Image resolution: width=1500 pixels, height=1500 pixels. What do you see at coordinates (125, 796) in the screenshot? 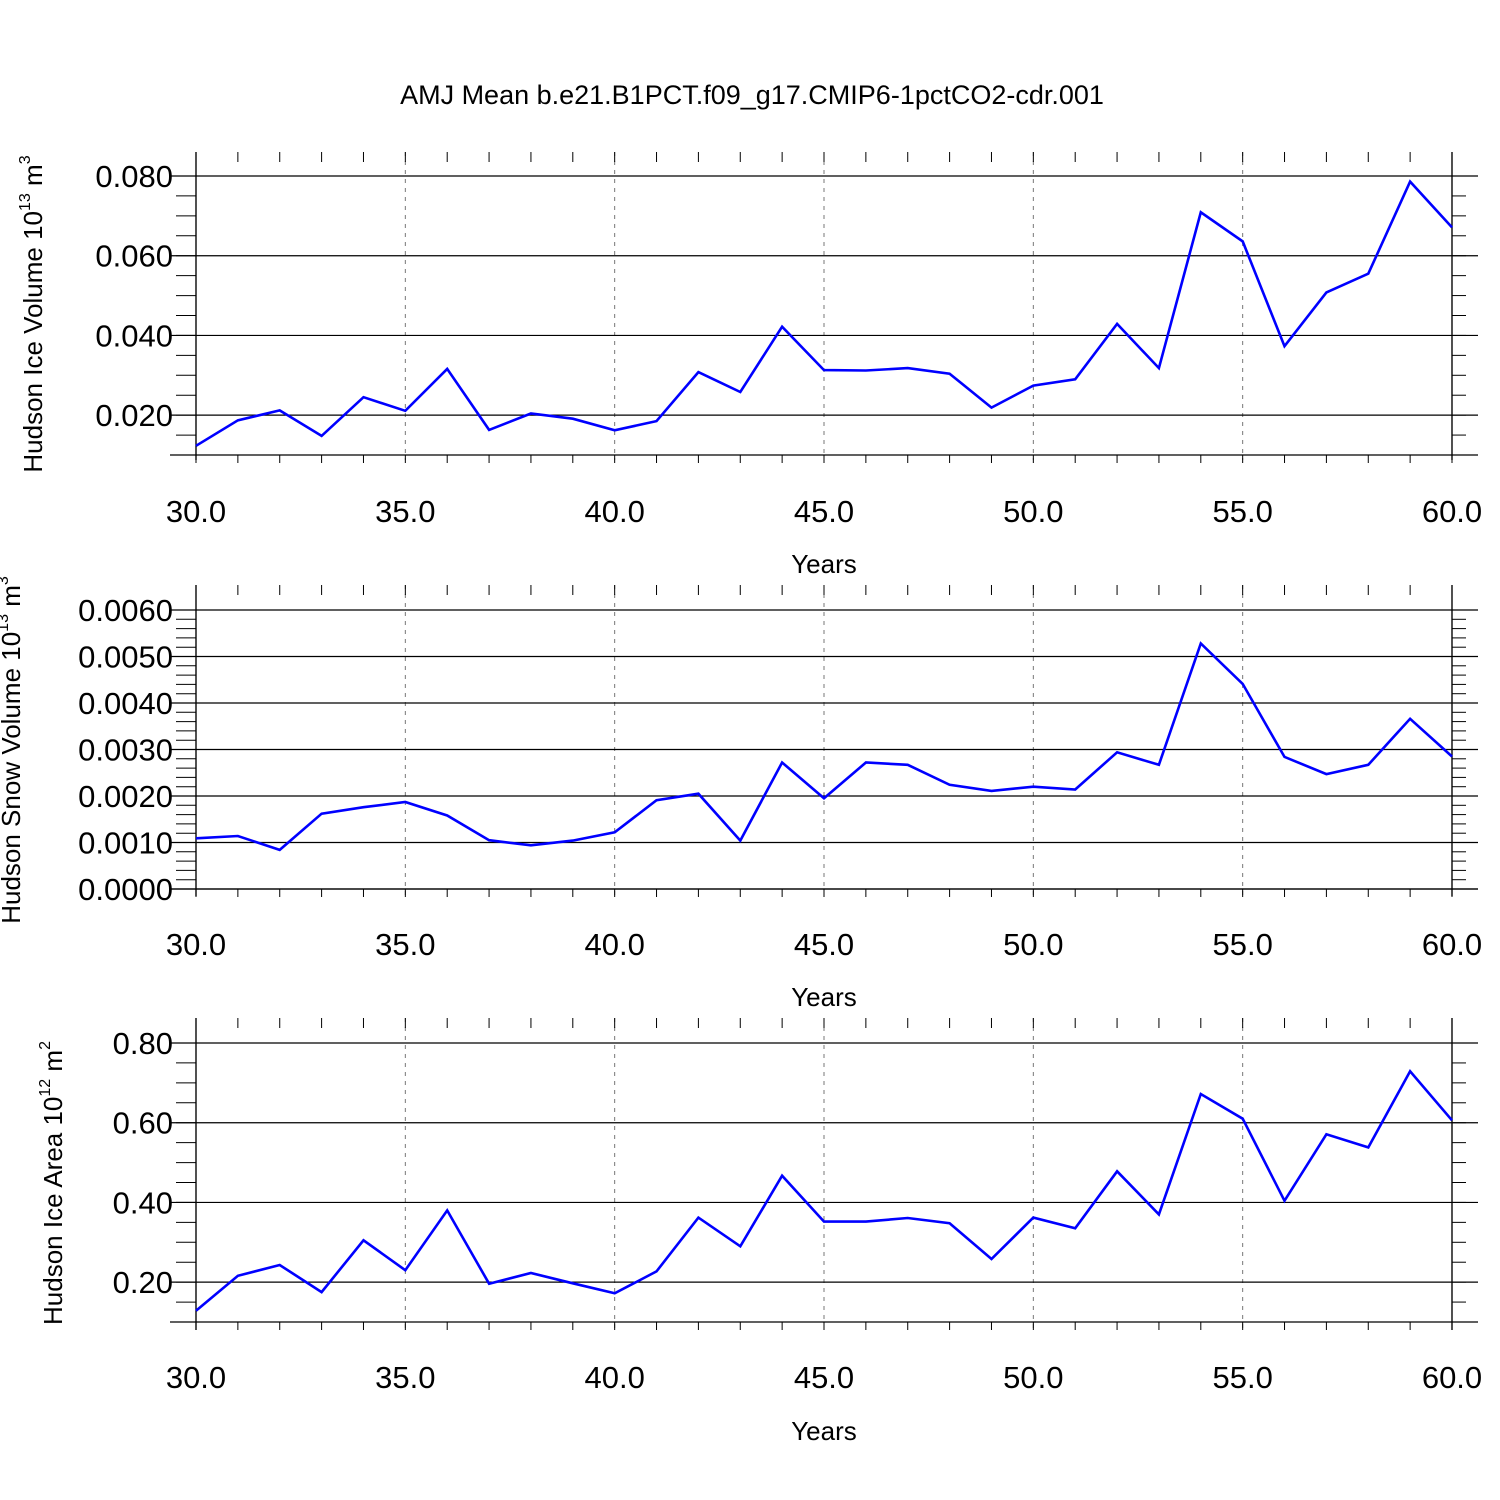
I see `y-tick-label: 0.0020` at bounding box center [125, 796].